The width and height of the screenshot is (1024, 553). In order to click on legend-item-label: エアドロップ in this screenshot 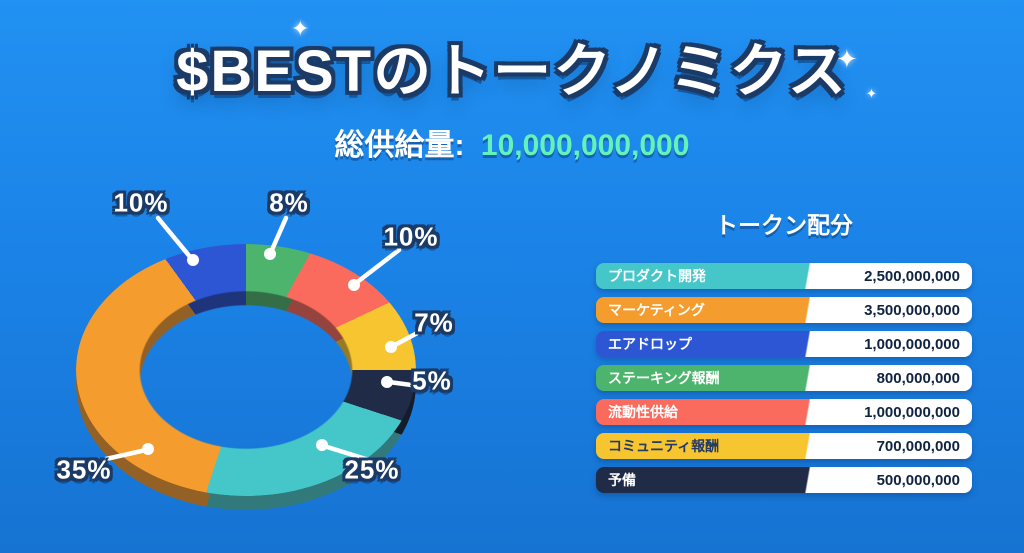, I will do `click(650, 344)`.